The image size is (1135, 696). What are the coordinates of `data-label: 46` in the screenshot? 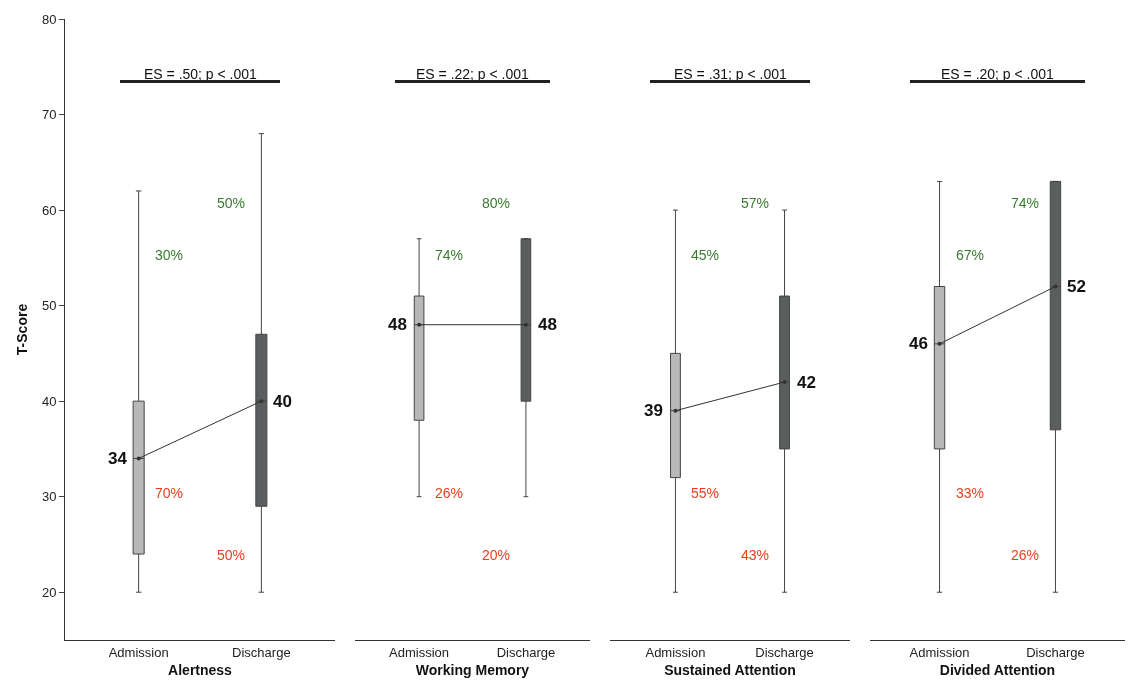 It's located at (918, 343).